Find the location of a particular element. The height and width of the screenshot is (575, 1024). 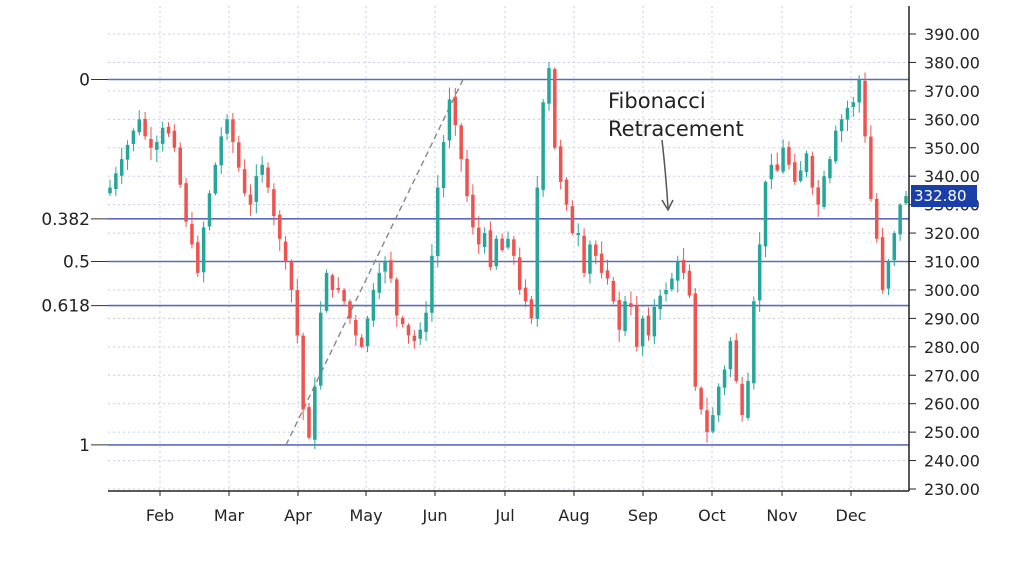

x-tick-label: Dec is located at coordinates (851, 515).